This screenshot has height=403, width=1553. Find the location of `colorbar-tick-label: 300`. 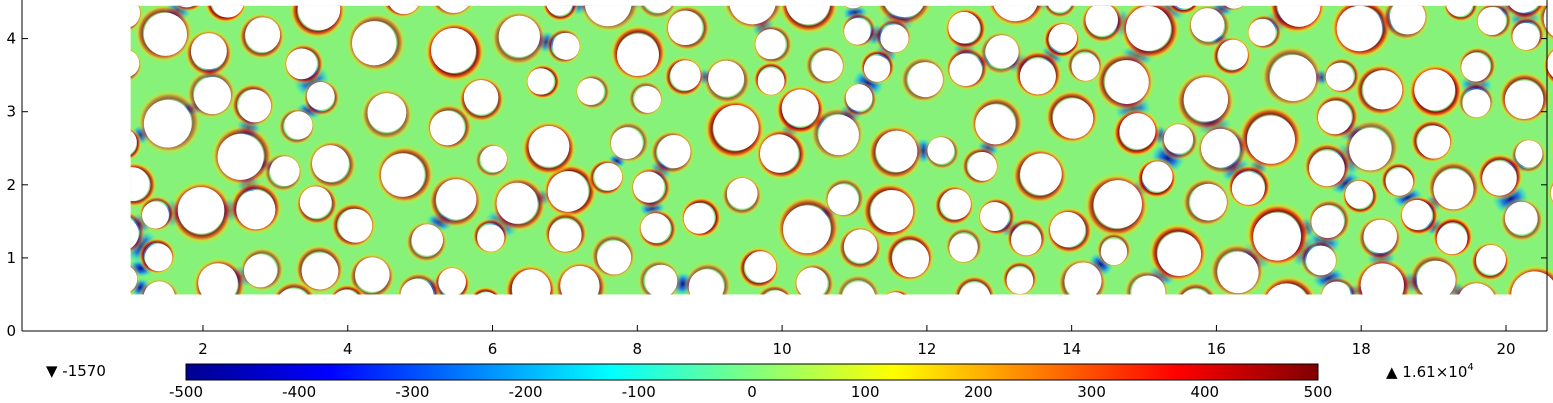

colorbar-tick-label: 300 is located at coordinates (1091, 392).